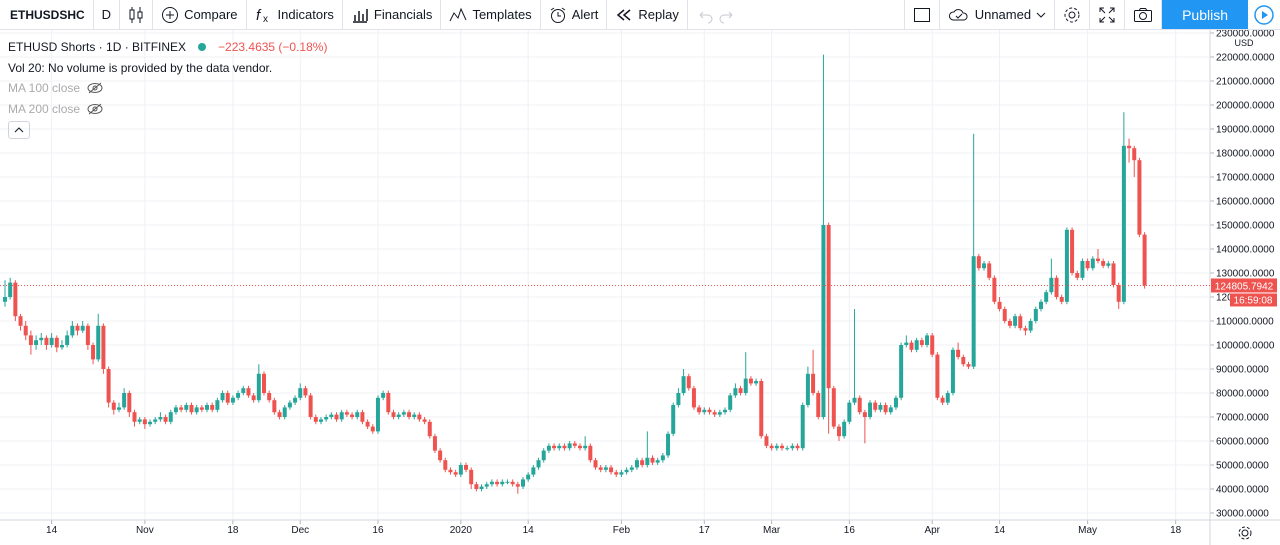 The height and width of the screenshot is (545, 1280). Describe the element at coordinates (1245, 201) in the screenshot. I see `y-tick-label: 160000.0000` at that location.